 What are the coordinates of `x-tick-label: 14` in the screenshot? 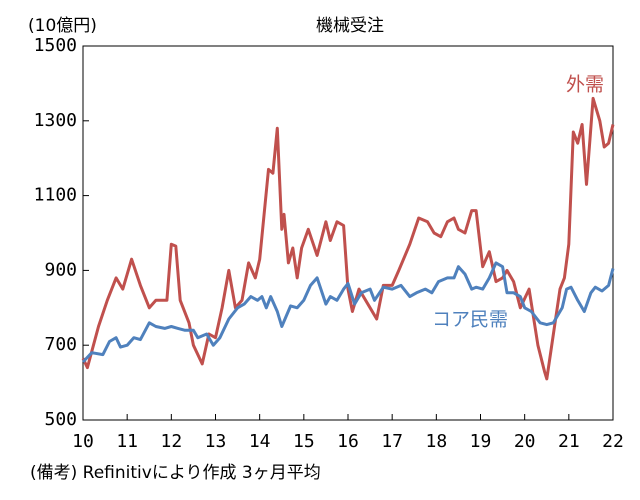 It's located at (260, 441).